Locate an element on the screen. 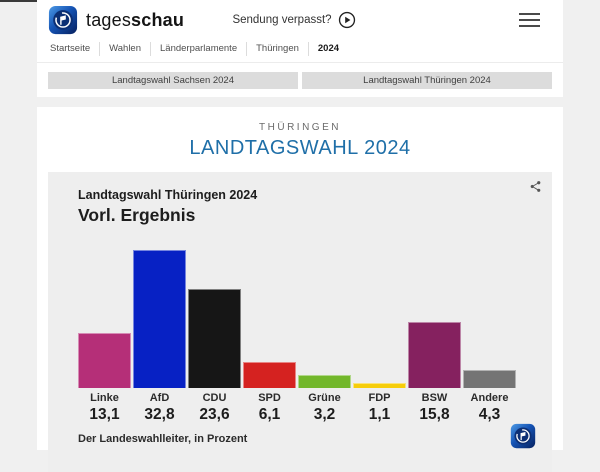 The width and height of the screenshot is (600, 472). bar-column: SPD 6,1 is located at coordinates (269, 325).